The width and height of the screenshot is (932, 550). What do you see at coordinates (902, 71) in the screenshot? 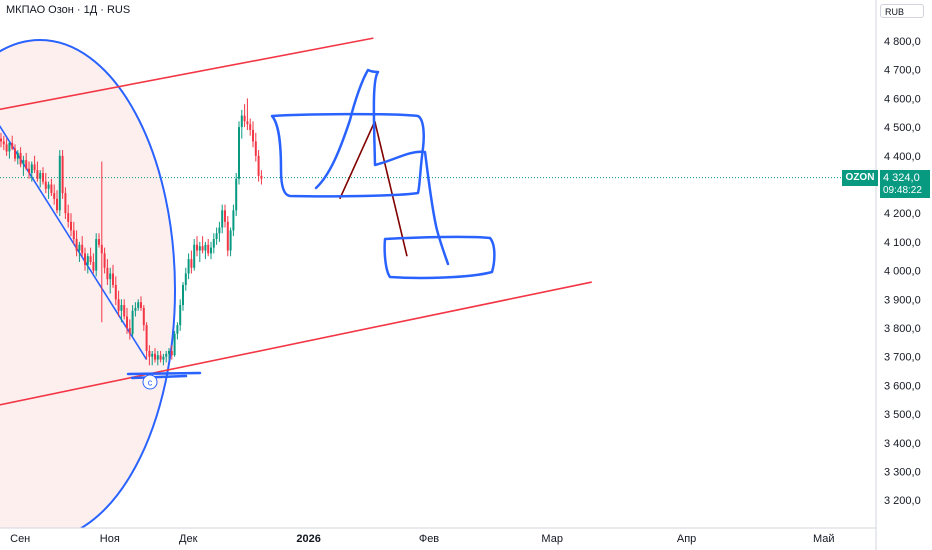
I see `price-tick-label: 4 700,0` at bounding box center [902, 71].